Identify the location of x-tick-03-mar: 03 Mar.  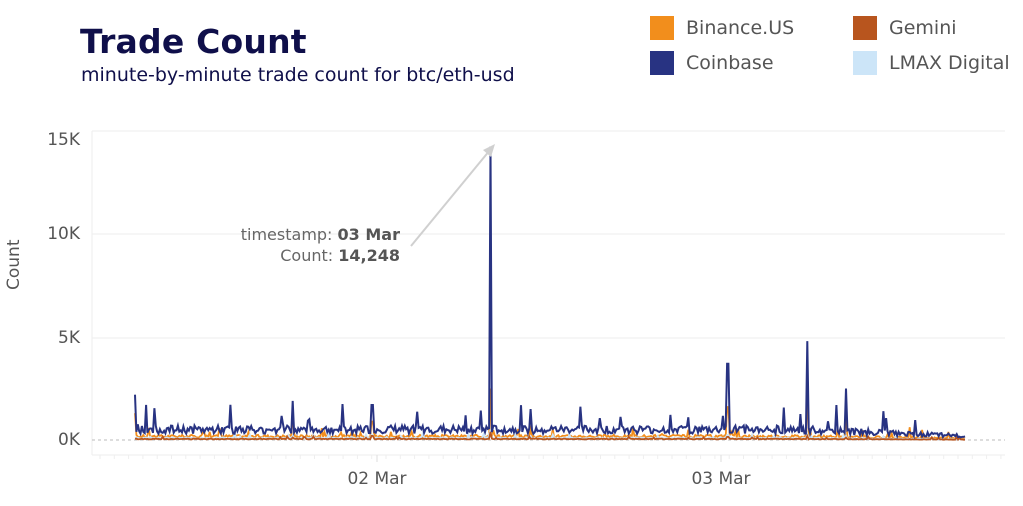
(721, 479).